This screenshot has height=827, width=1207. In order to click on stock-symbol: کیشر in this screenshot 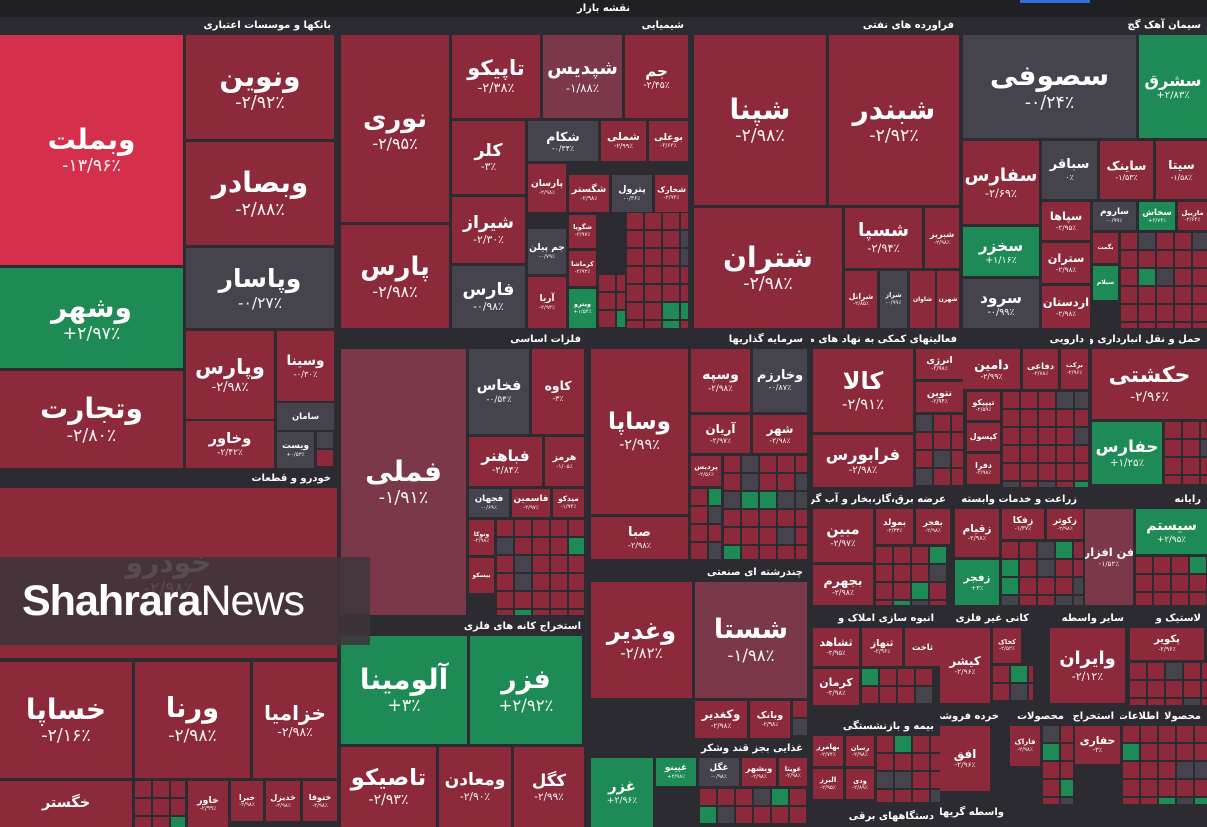, I will do `click(965, 660)`.